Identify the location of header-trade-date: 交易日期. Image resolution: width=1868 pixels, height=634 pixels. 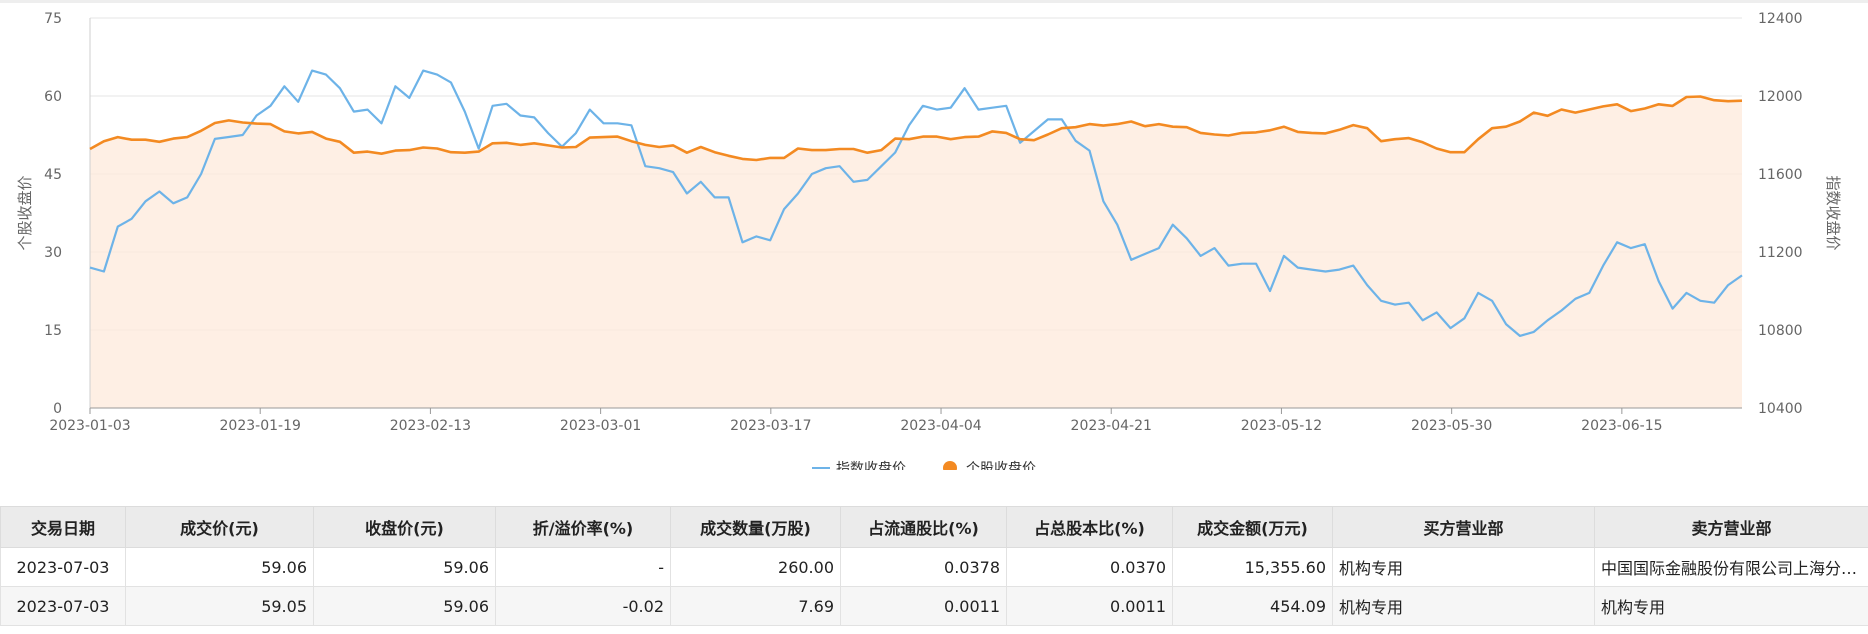
(63, 527).